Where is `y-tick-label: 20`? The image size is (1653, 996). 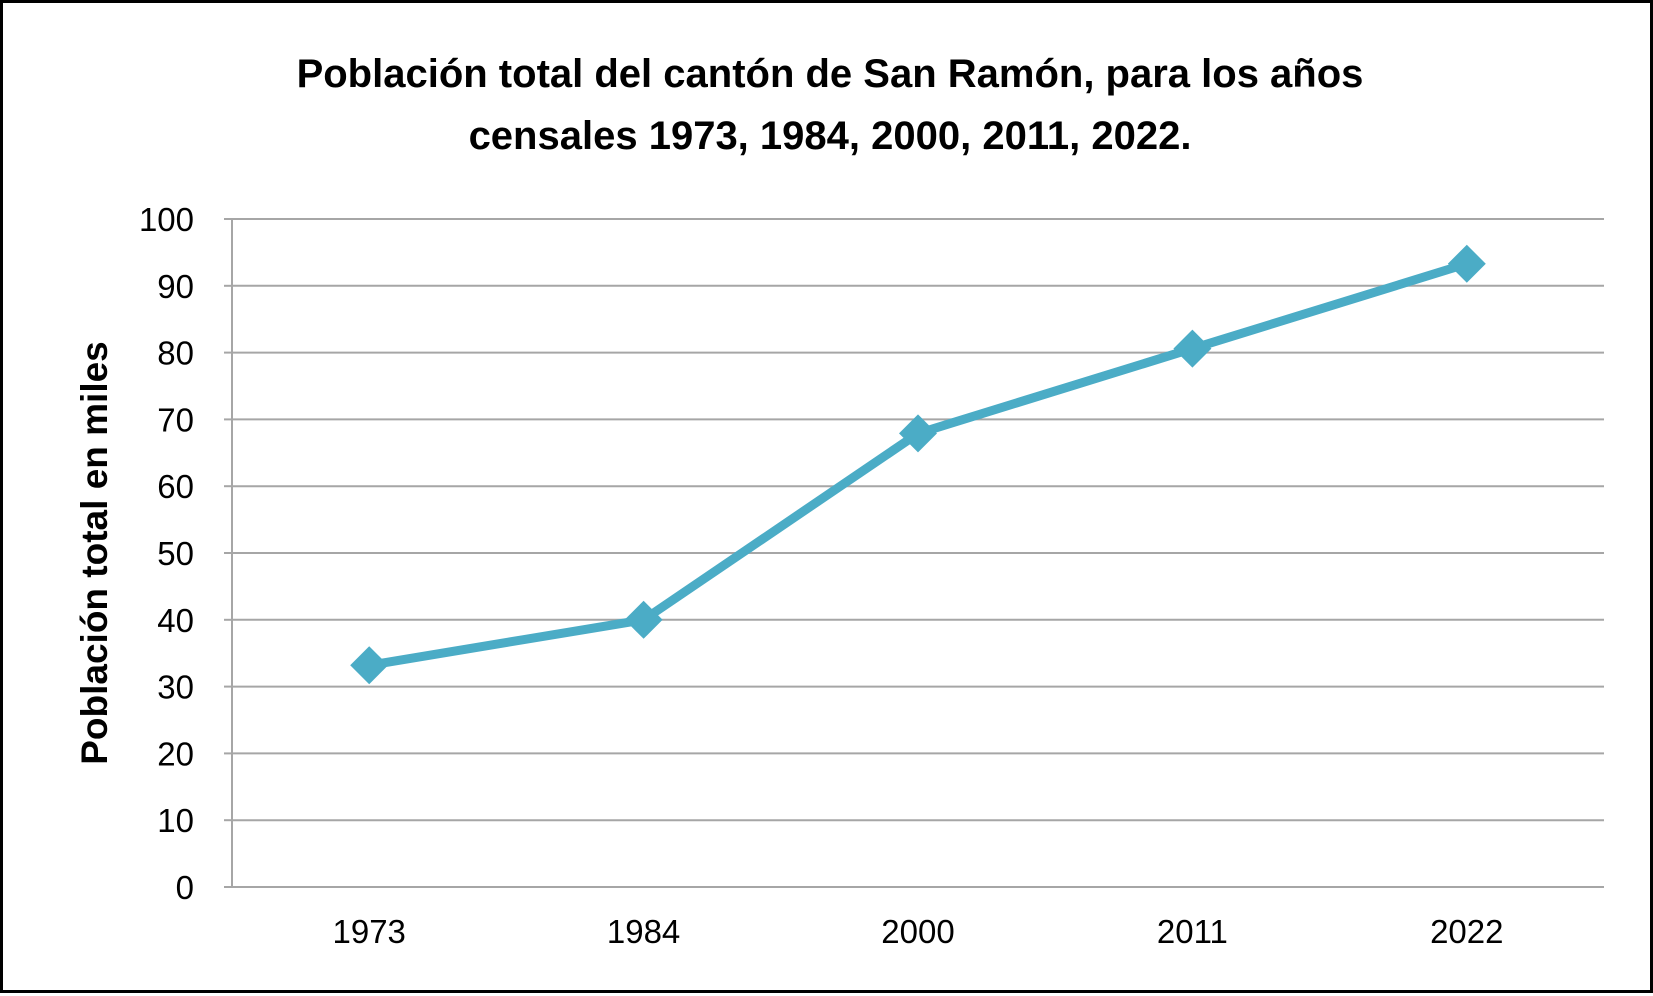
y-tick-label: 20 is located at coordinates (175, 753).